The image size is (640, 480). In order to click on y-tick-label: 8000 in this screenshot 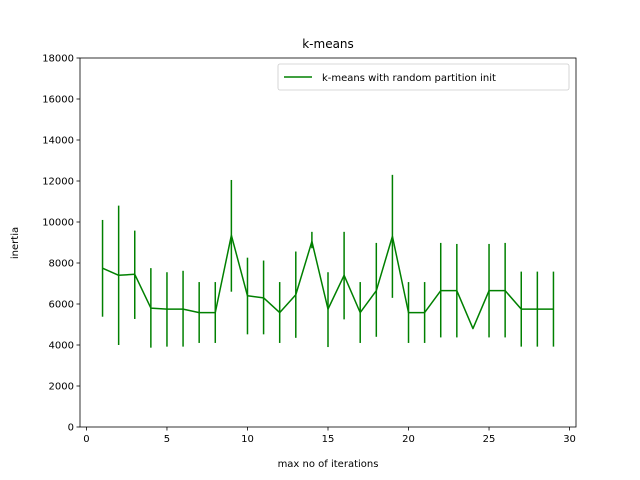, I will do `click(61, 264)`.